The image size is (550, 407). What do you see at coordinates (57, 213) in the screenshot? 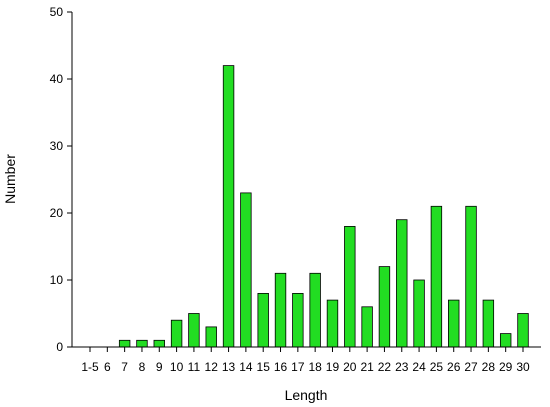
I see `y-tick-label-20: 20` at bounding box center [57, 213].